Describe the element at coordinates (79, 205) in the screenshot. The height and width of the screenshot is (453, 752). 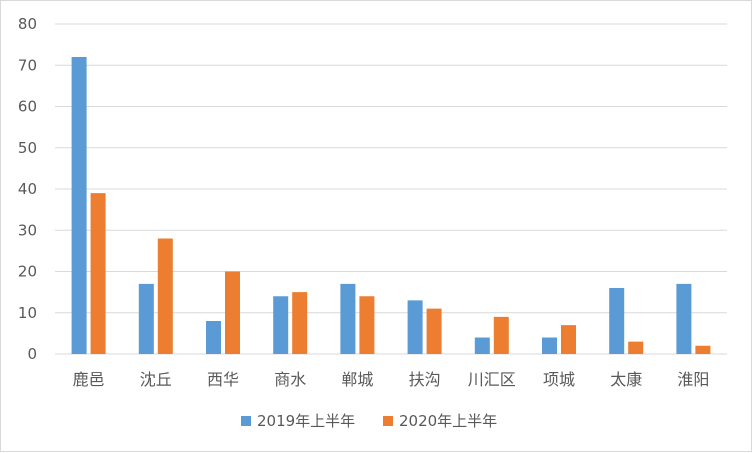
I see `bar-鹿邑-2019年上半年` at that location.